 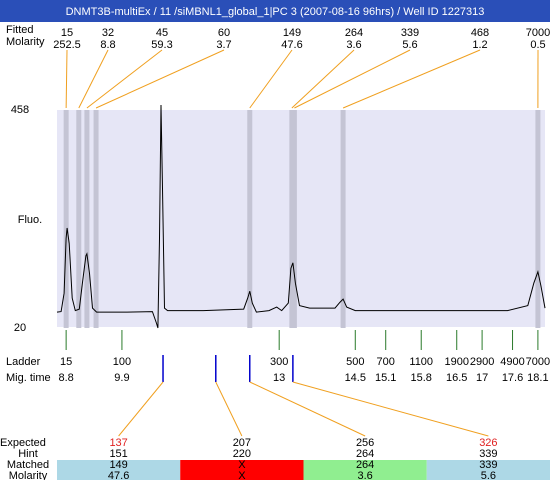 What do you see at coordinates (23, 443) in the screenshot?
I see `expected-label: Expected` at bounding box center [23, 443].